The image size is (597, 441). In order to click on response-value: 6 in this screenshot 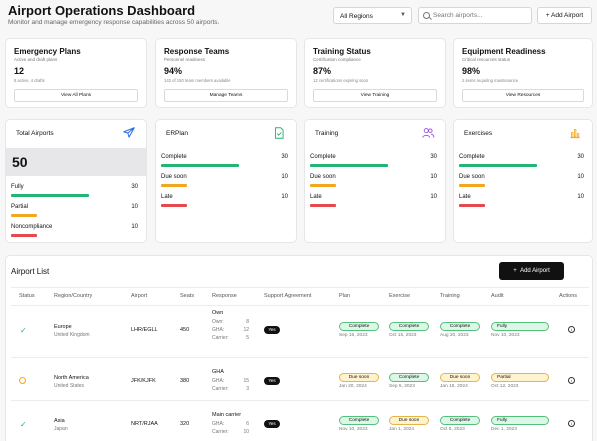, I will do `click(247, 424)`.